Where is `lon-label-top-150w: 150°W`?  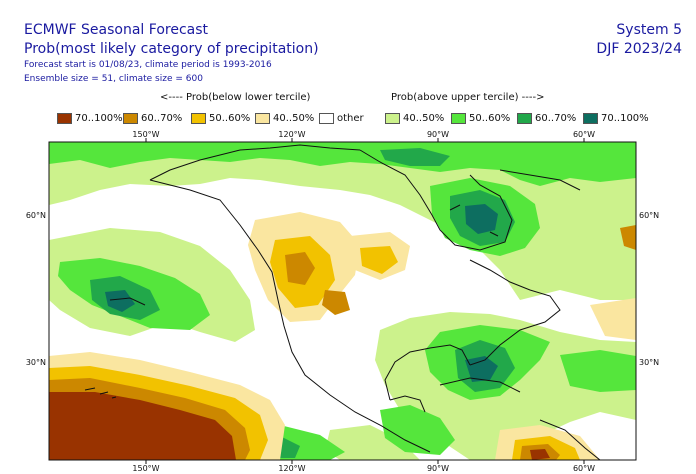
lon-label-top-150w: 150°W is located at coordinates (145, 134).